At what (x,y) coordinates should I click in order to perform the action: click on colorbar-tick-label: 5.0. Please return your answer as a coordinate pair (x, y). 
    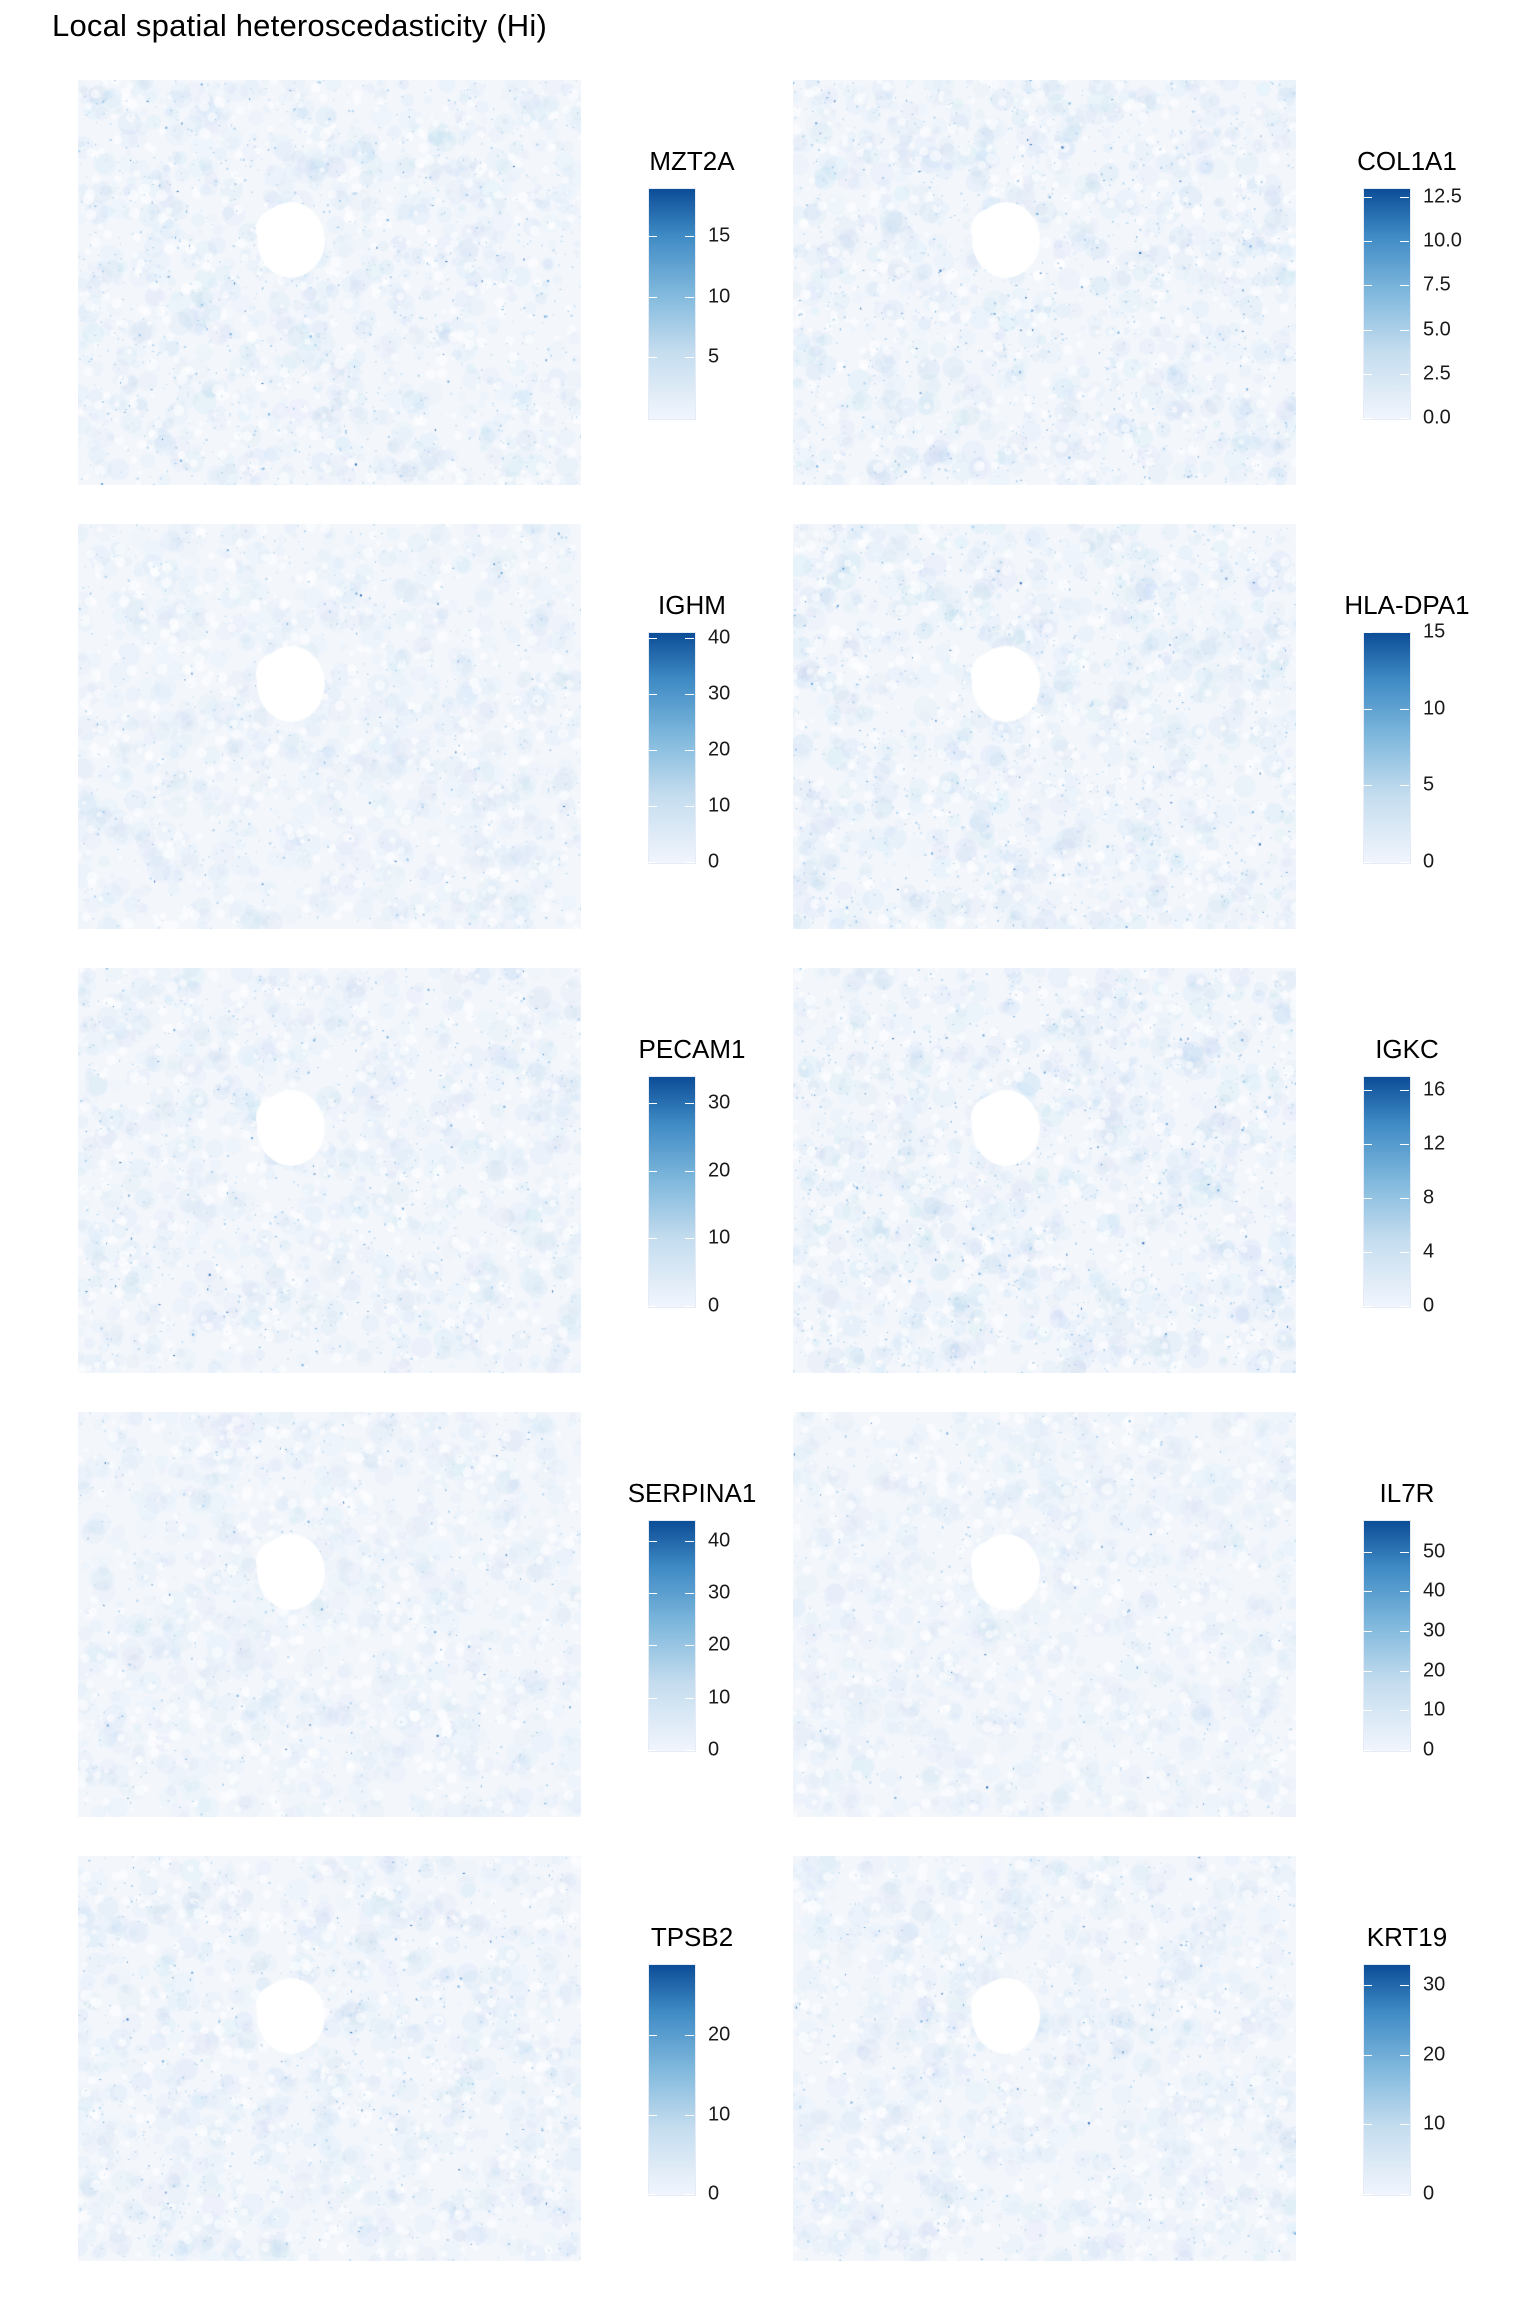
    Looking at the image, I should click on (1437, 329).